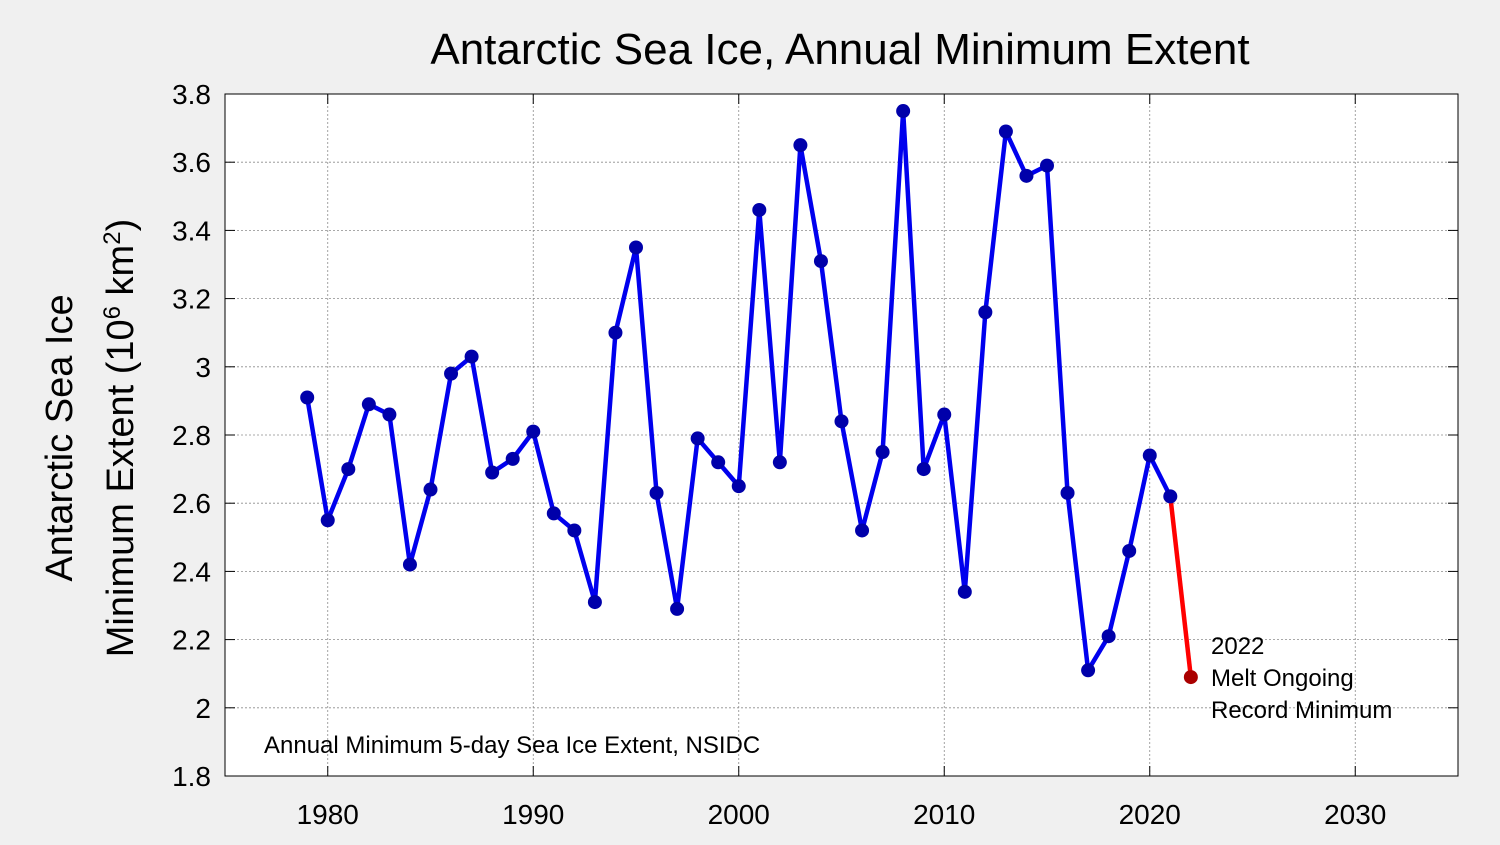  What do you see at coordinates (842, 814) in the screenshot?
I see `x-tick-labels: 1980 1990 2000 2010 2020 2030` at bounding box center [842, 814].